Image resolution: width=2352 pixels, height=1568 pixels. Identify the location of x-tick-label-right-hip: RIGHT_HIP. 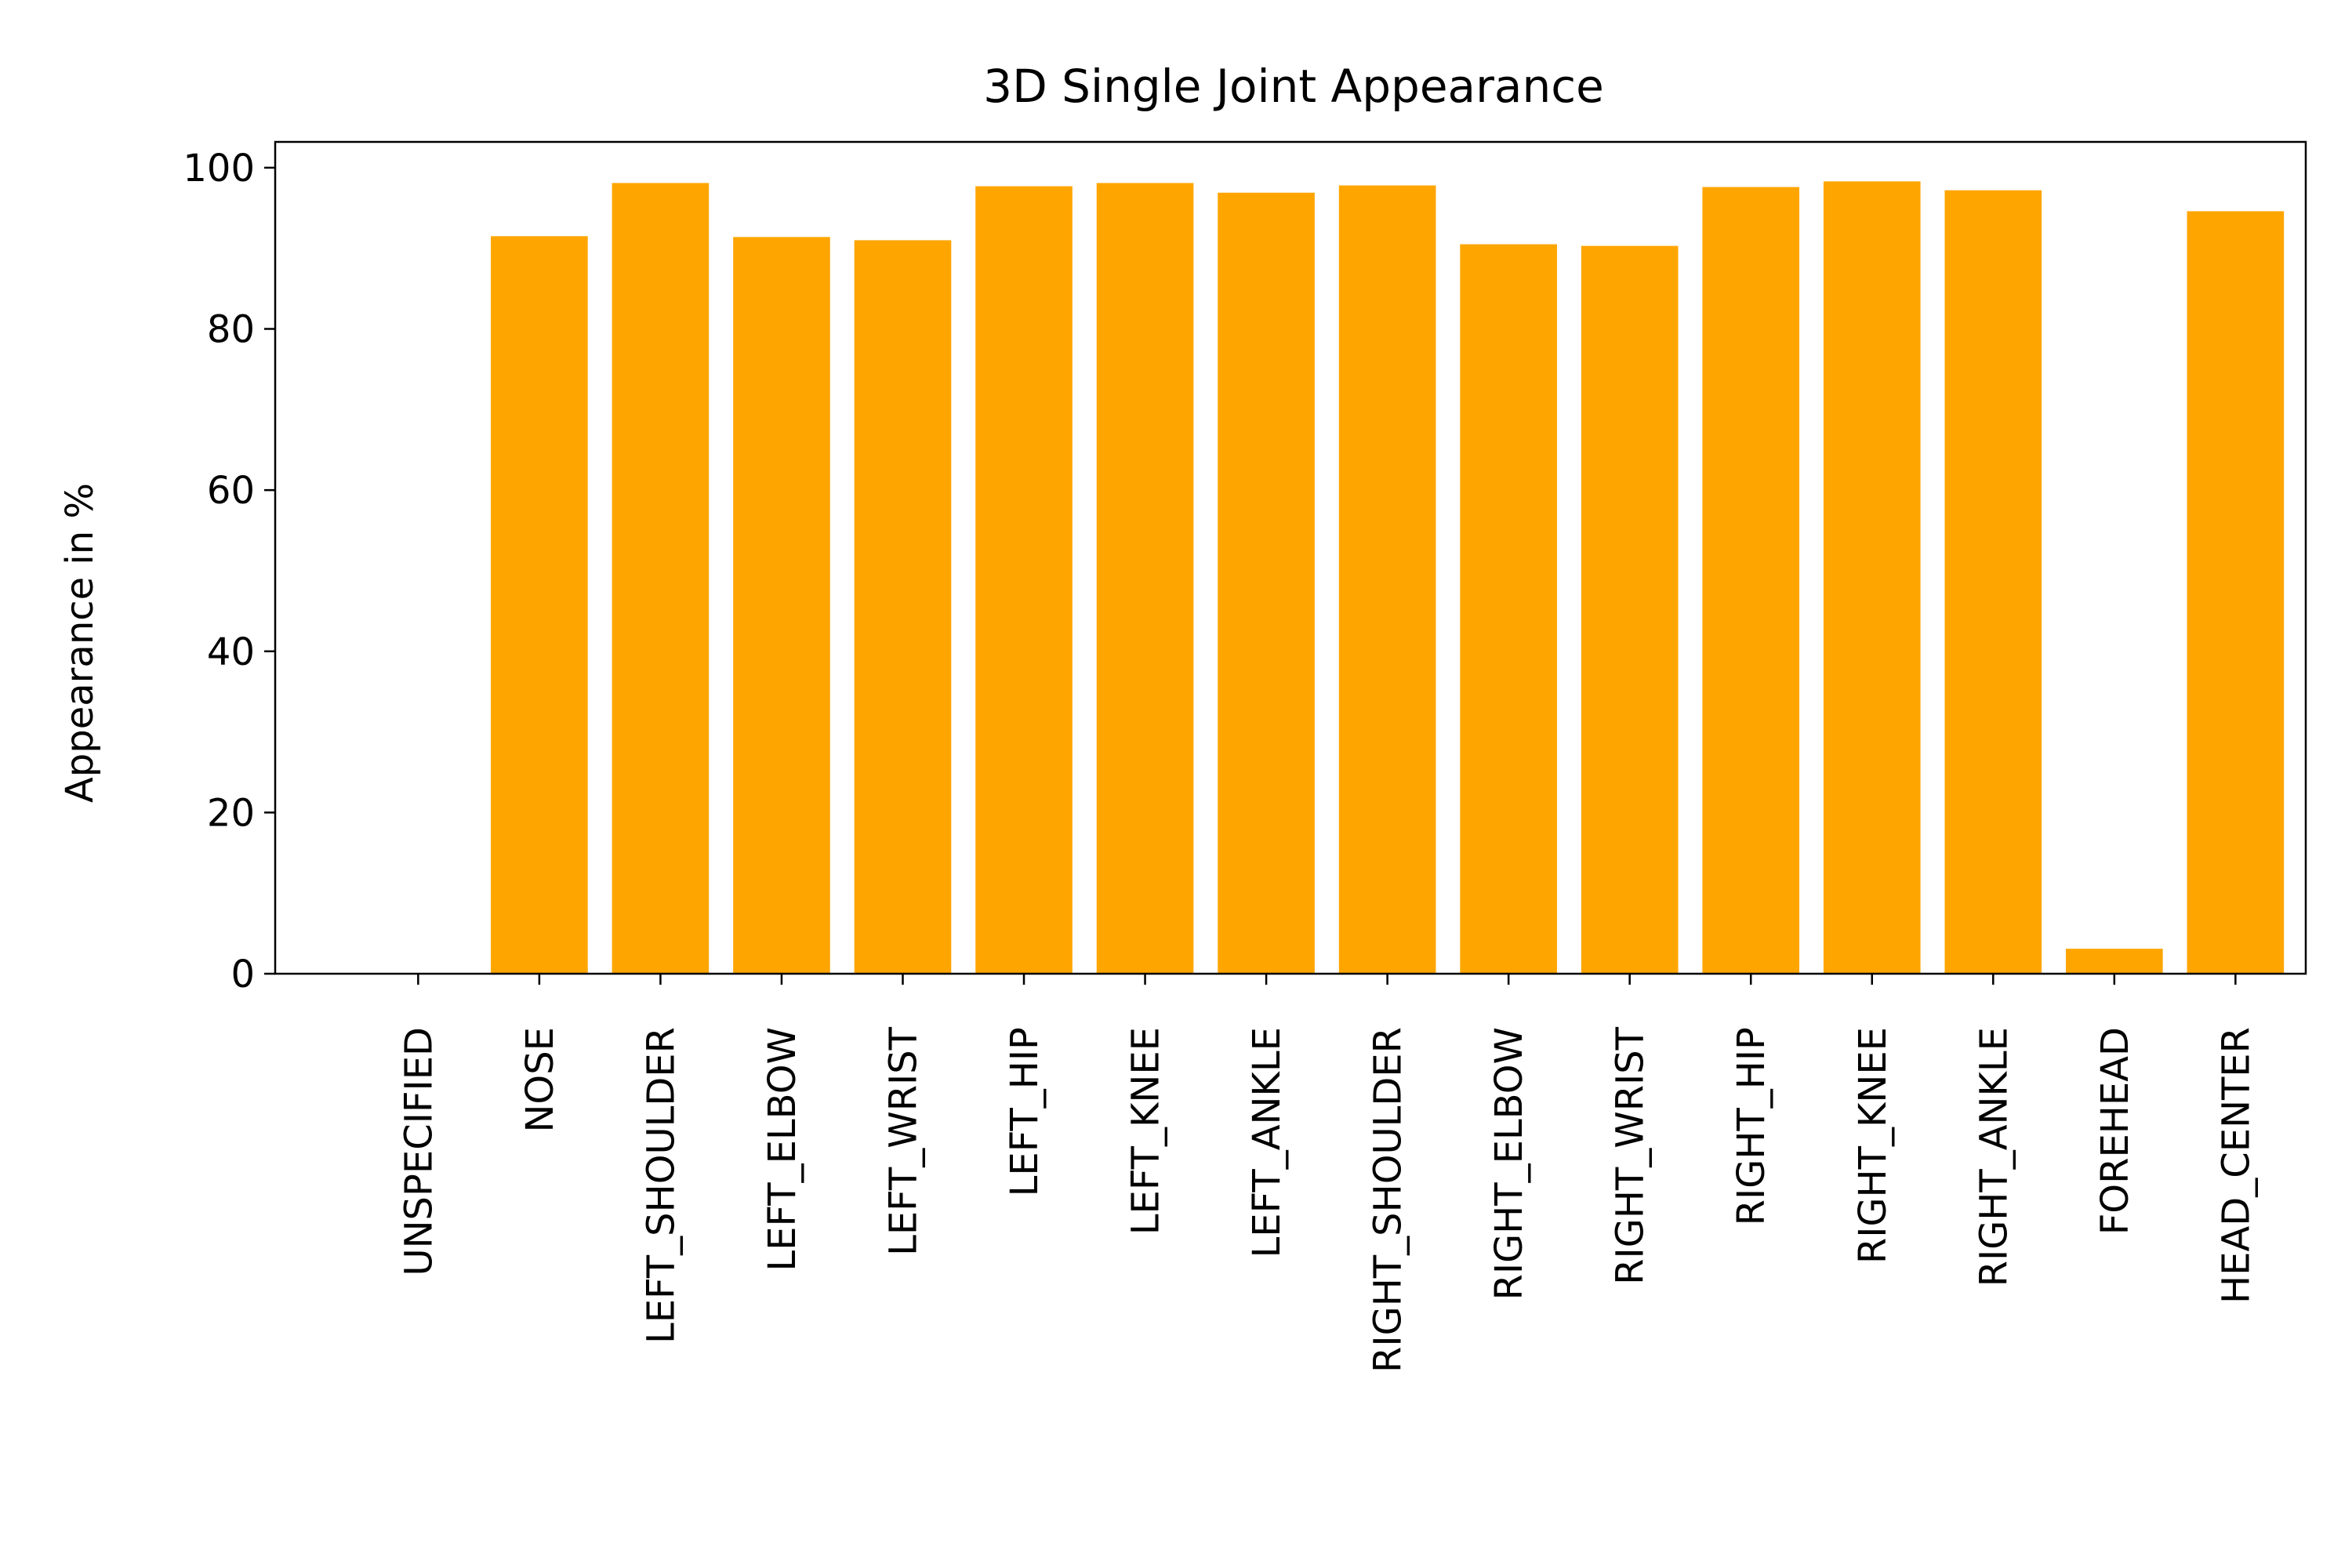
(1752, 1126).